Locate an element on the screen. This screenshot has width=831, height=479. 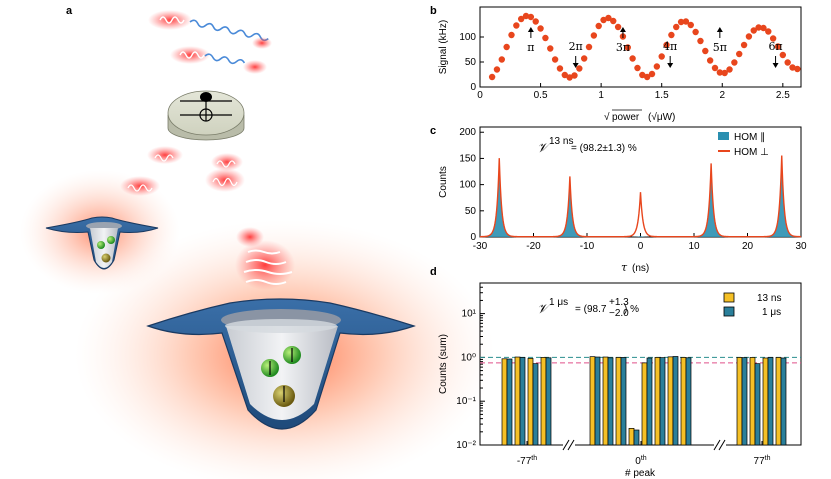
annotation-label-b: 5π is located at coordinates (720, 47).